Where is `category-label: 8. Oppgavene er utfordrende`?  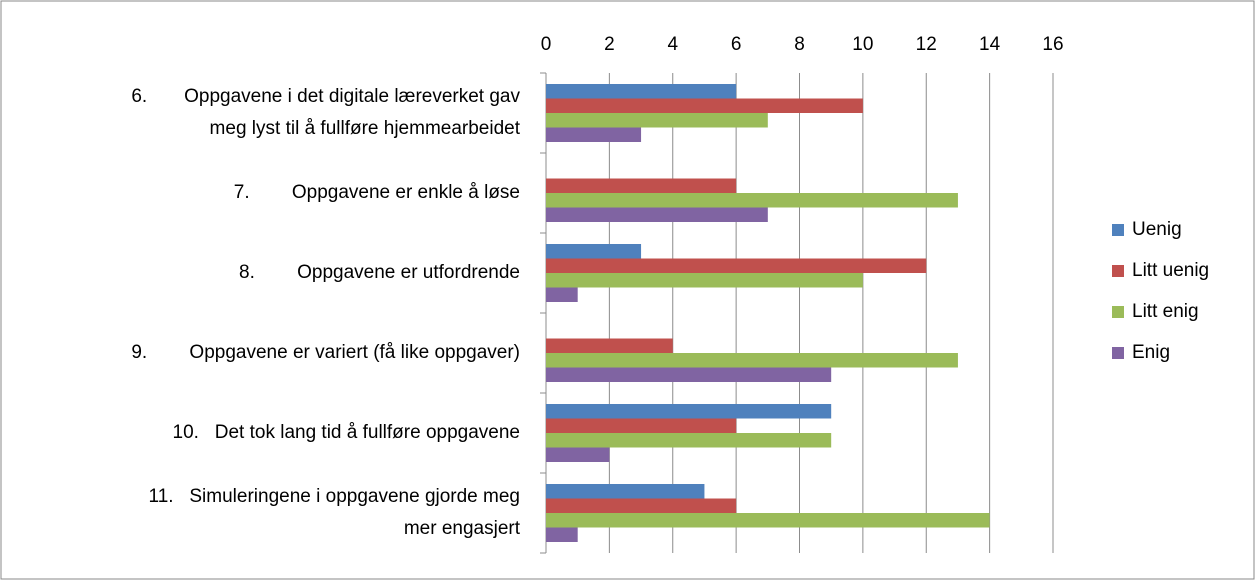 category-label: 8. Oppgavene er utfordrende is located at coordinates (379, 272).